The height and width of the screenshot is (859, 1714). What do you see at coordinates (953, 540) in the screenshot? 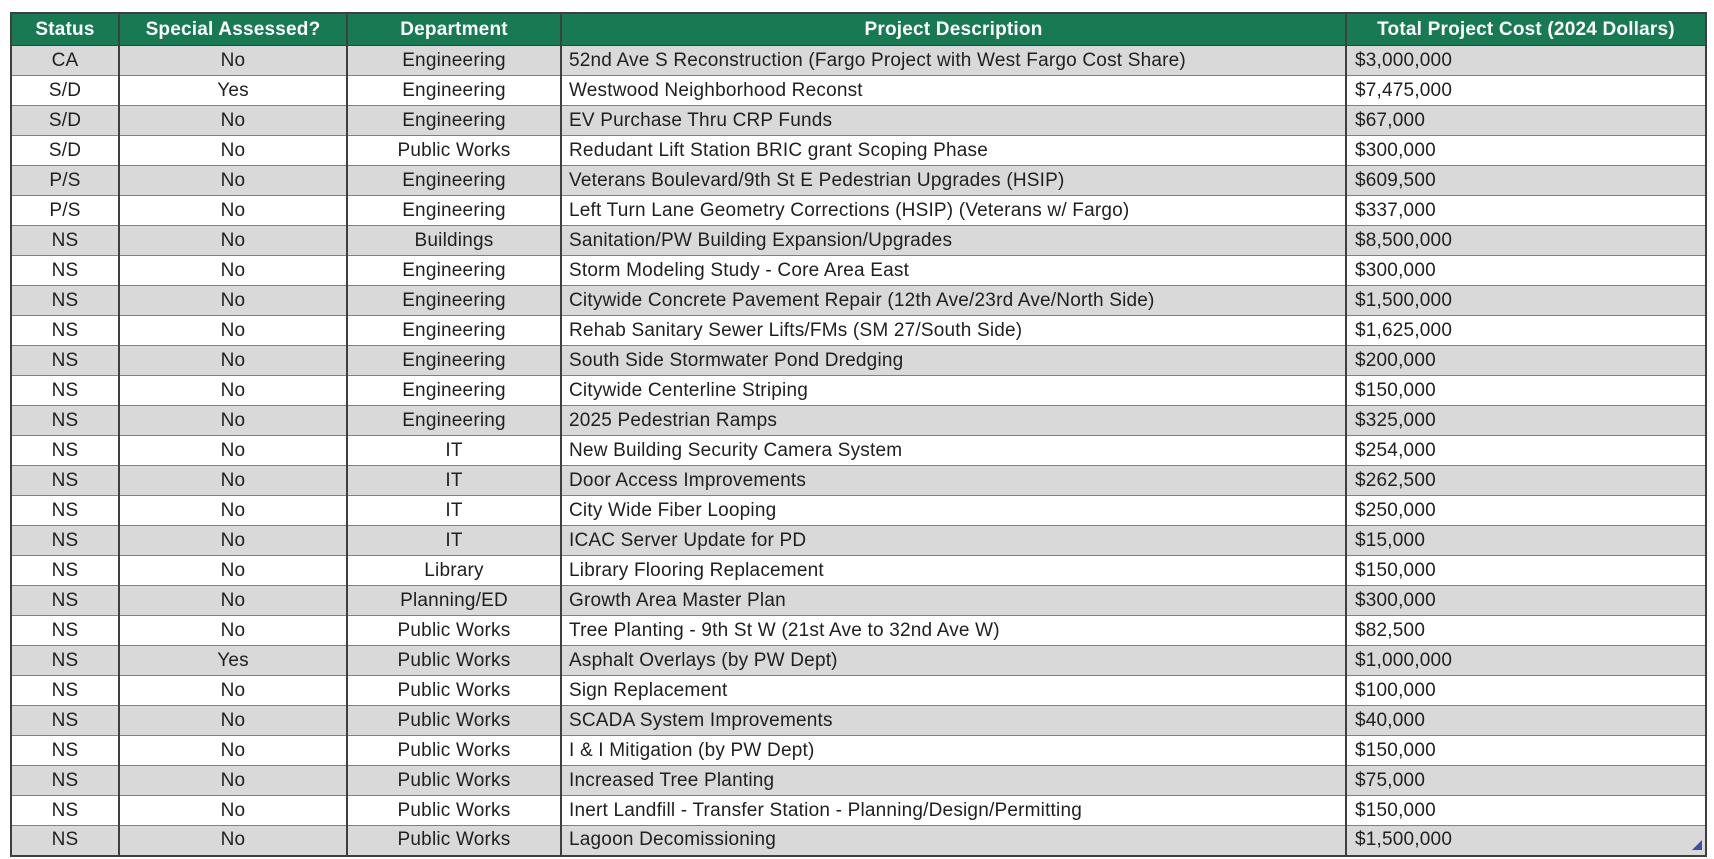
I see `cell-project-description: ICAC Server Update for PD` at bounding box center [953, 540].